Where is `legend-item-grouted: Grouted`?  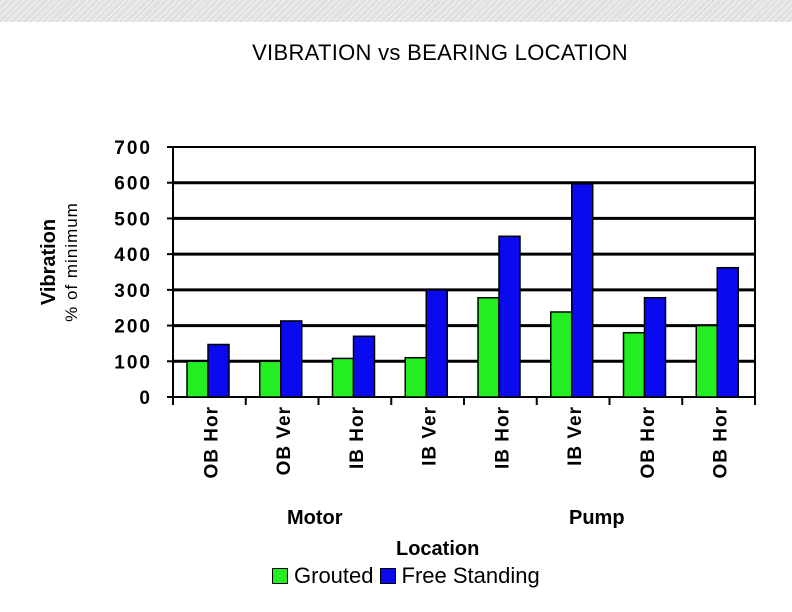 legend-item-grouted: Grouted is located at coordinates (323, 576).